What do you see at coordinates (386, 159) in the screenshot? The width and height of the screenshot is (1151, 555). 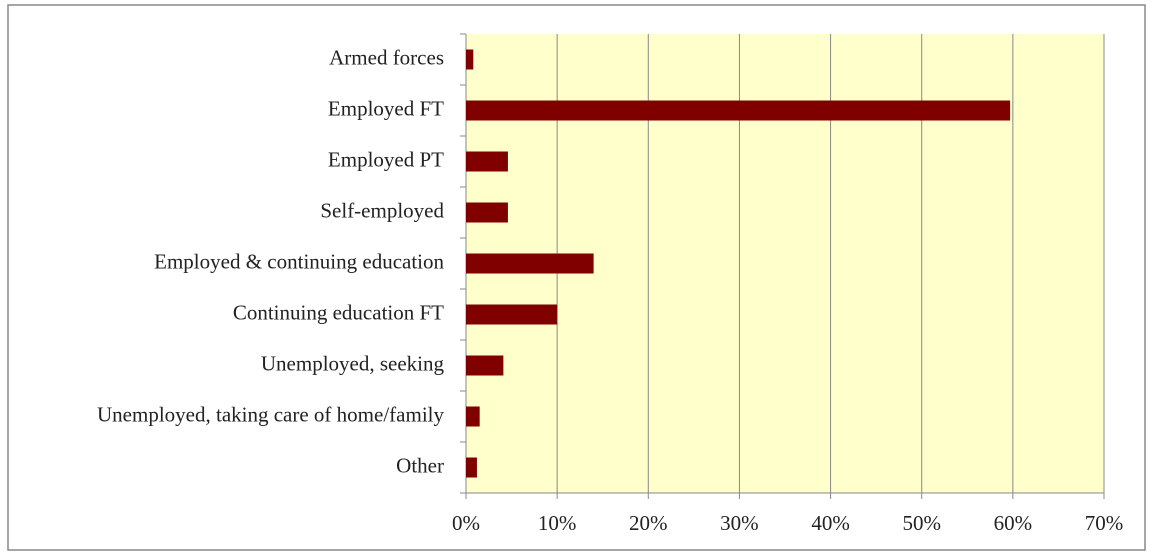 I see `y-tick-label: Employed PT` at bounding box center [386, 159].